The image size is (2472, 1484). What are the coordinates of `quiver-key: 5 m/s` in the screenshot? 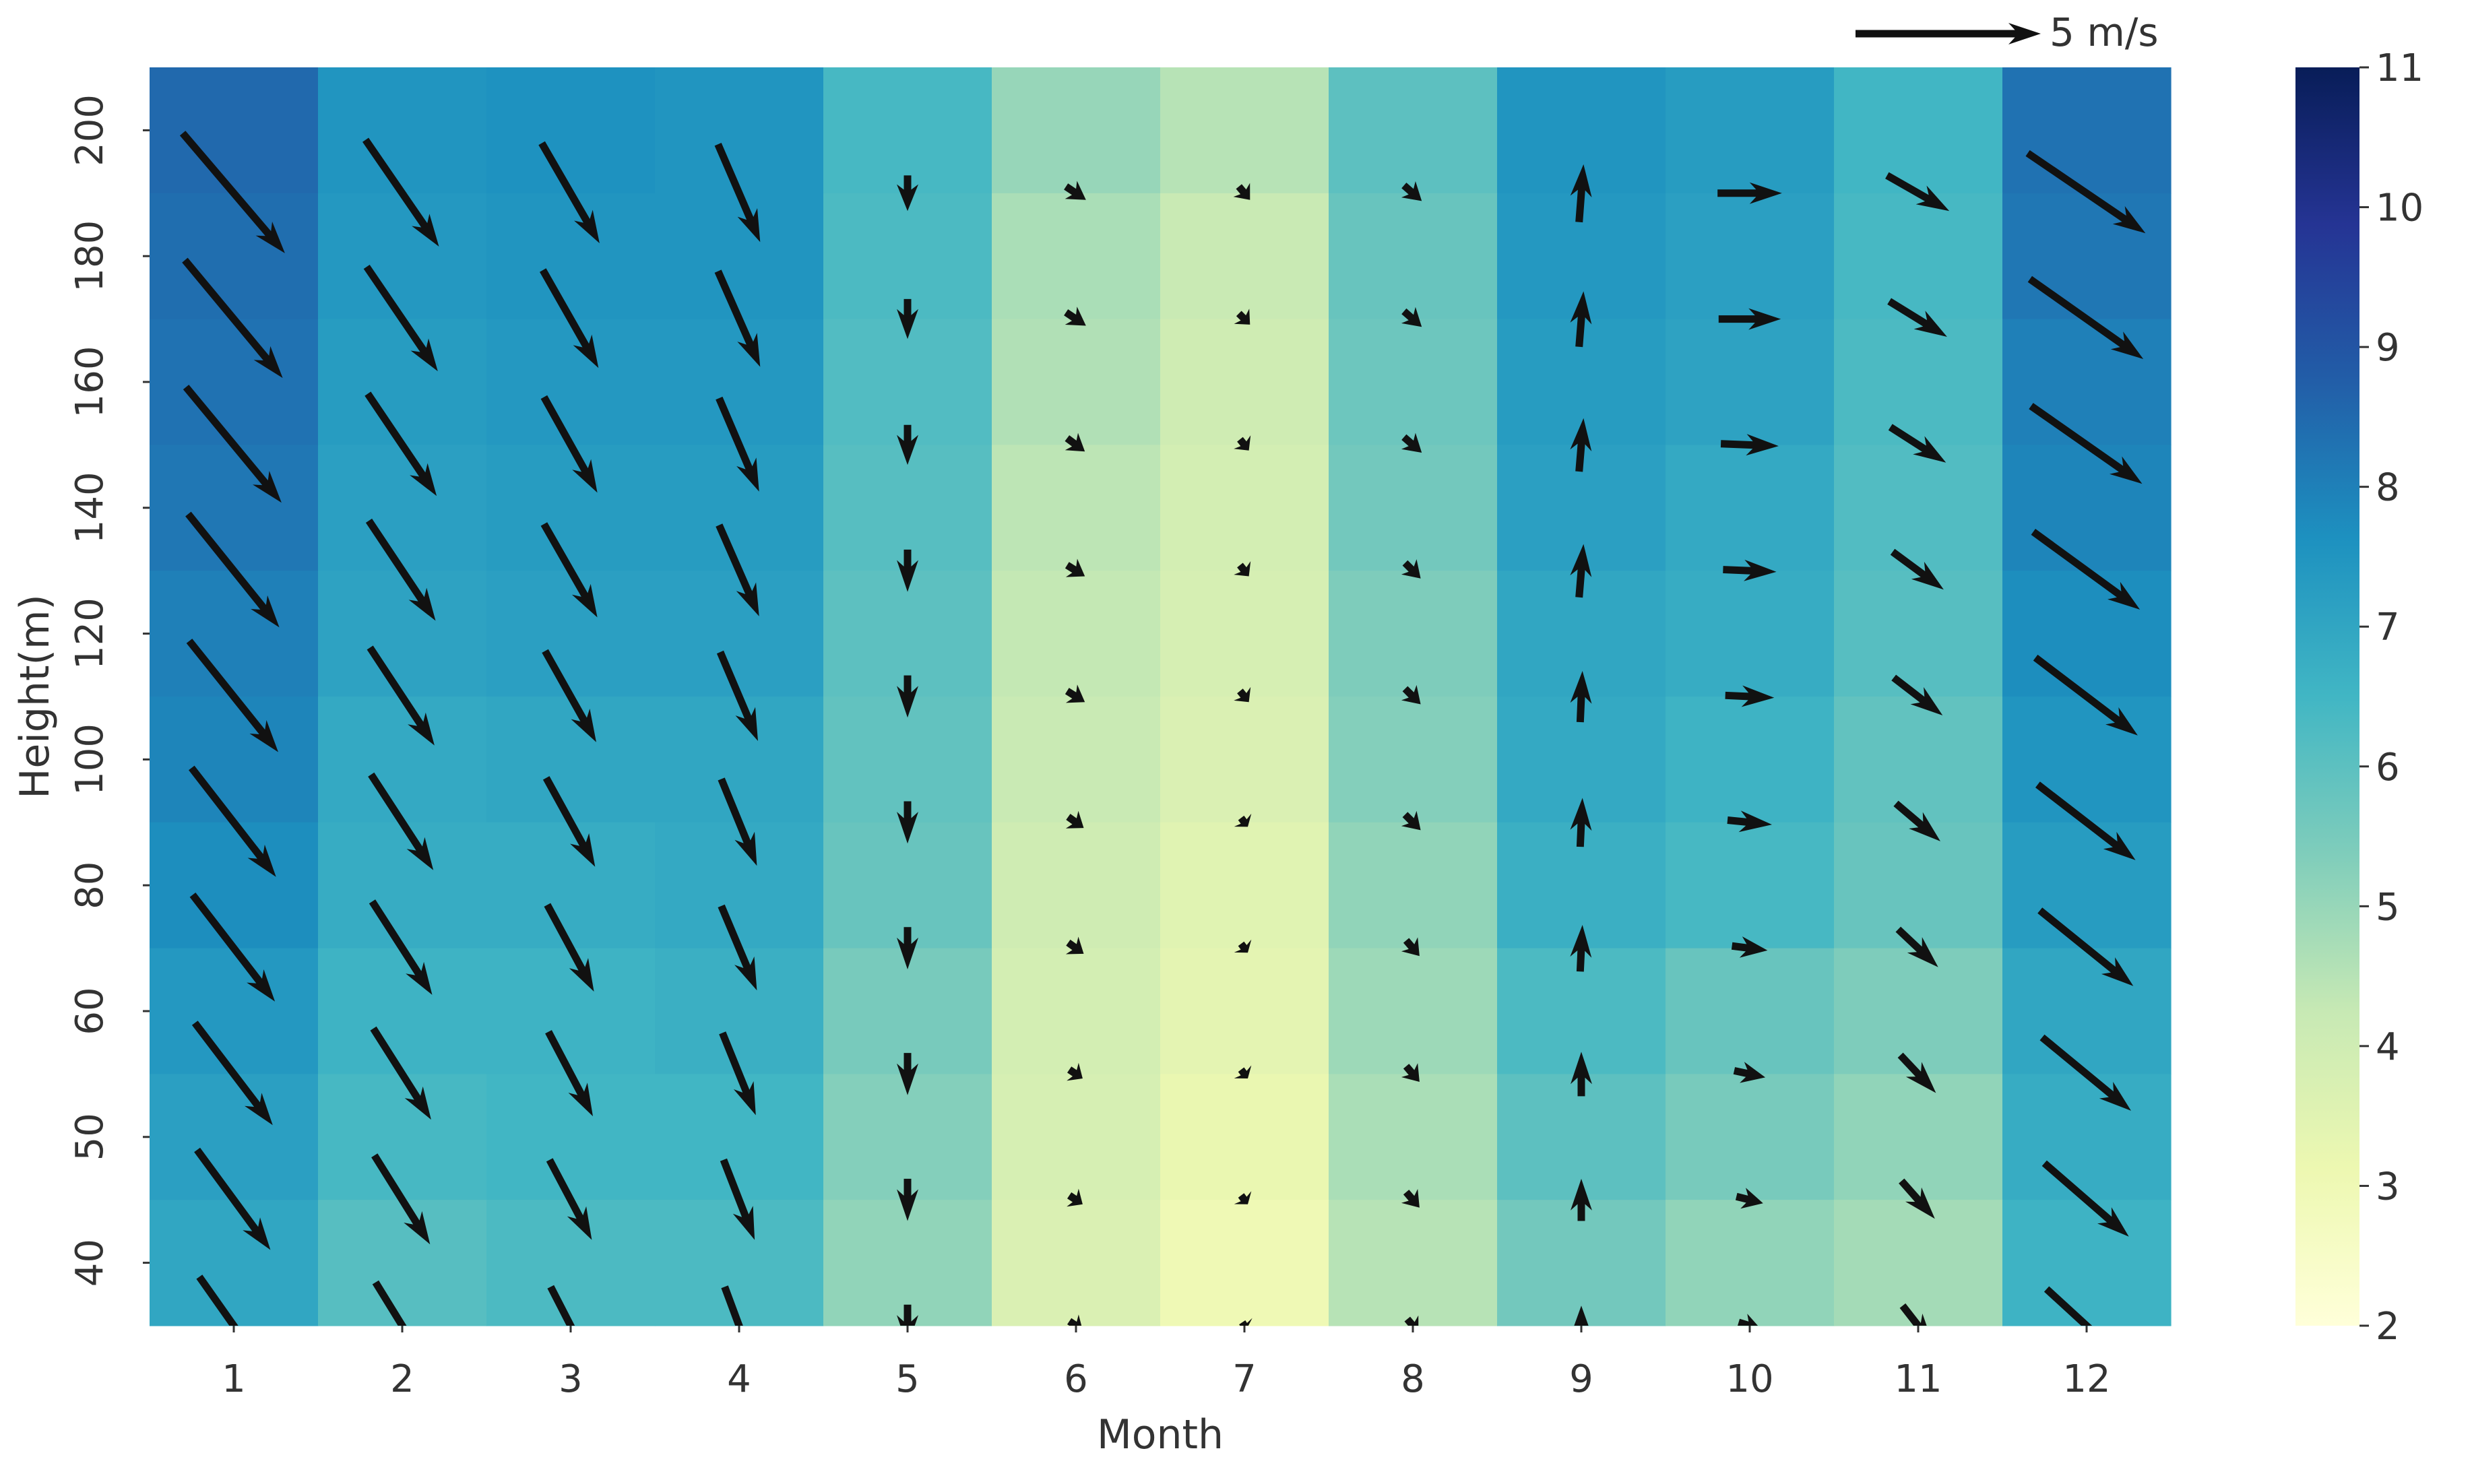 It's located at (2007, 32).